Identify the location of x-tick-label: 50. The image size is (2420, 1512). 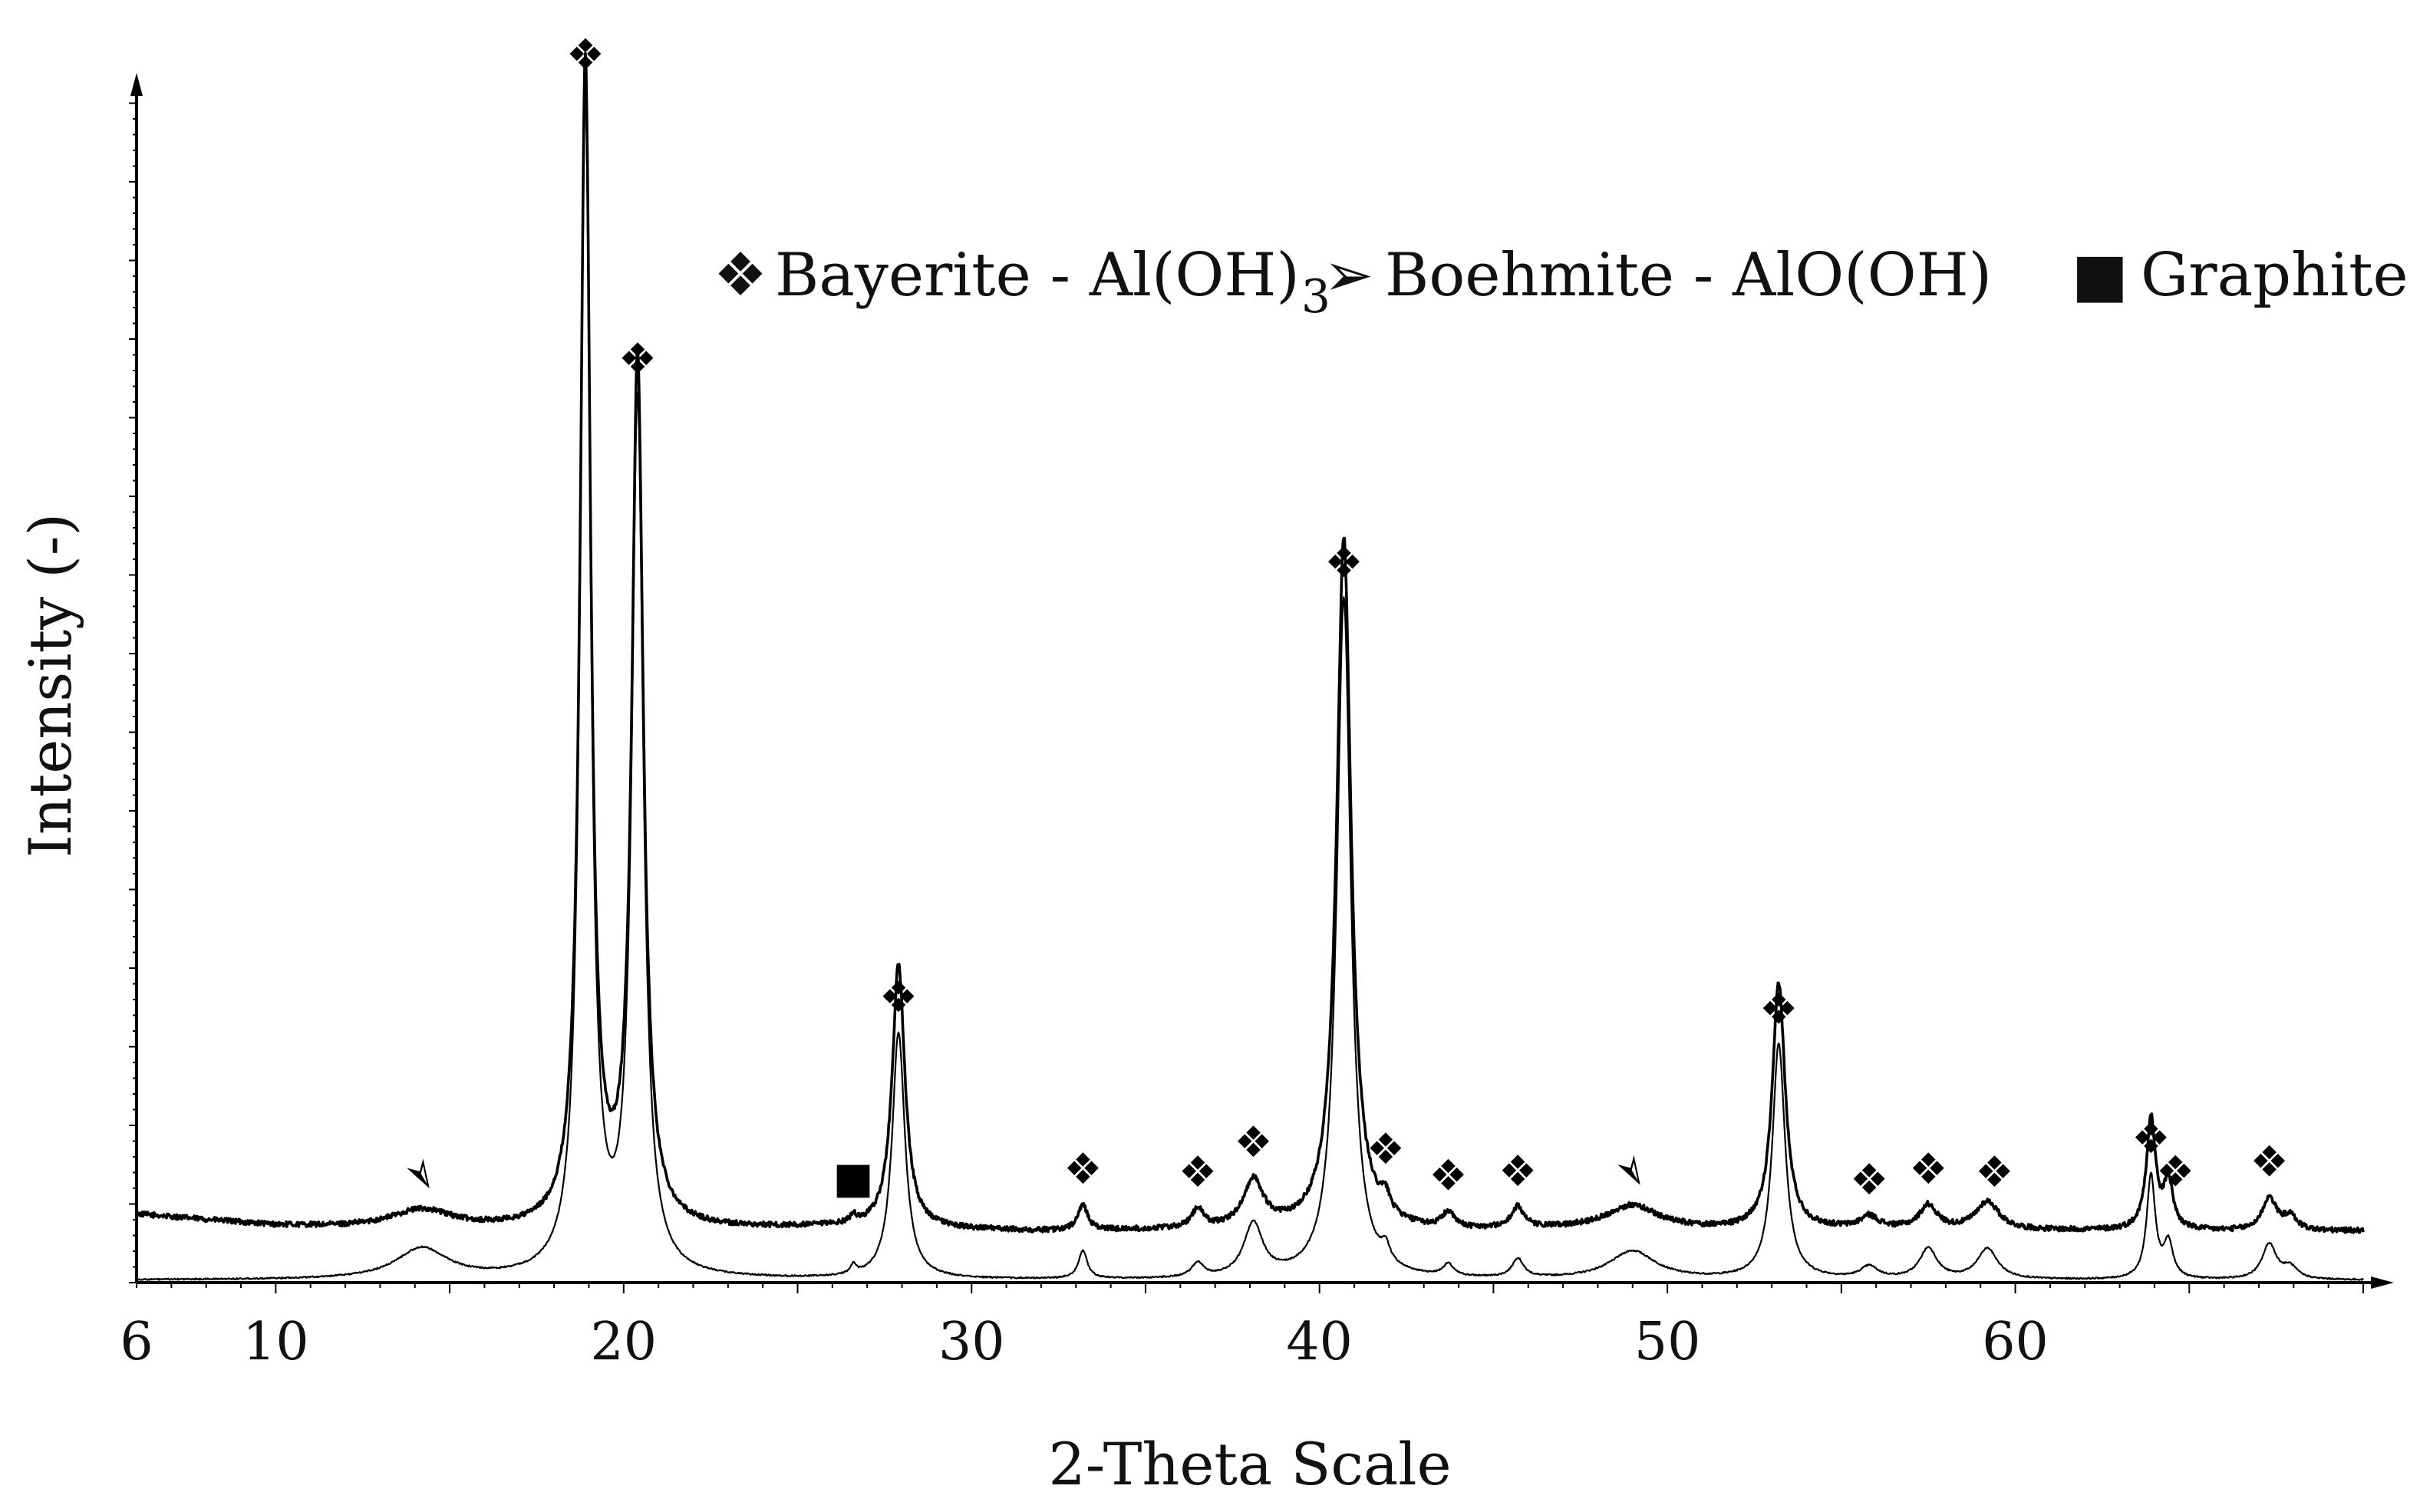
(1667, 1342).